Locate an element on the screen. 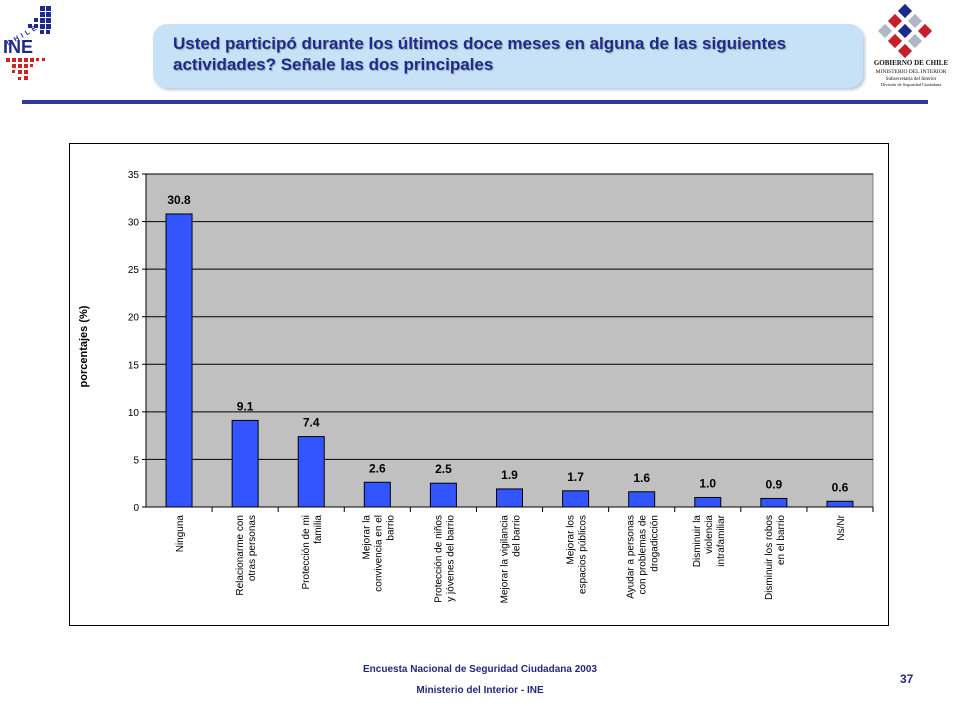 This screenshot has width=960, height=720. x-tick-label-line: Protección de mi is located at coordinates (306, 552).